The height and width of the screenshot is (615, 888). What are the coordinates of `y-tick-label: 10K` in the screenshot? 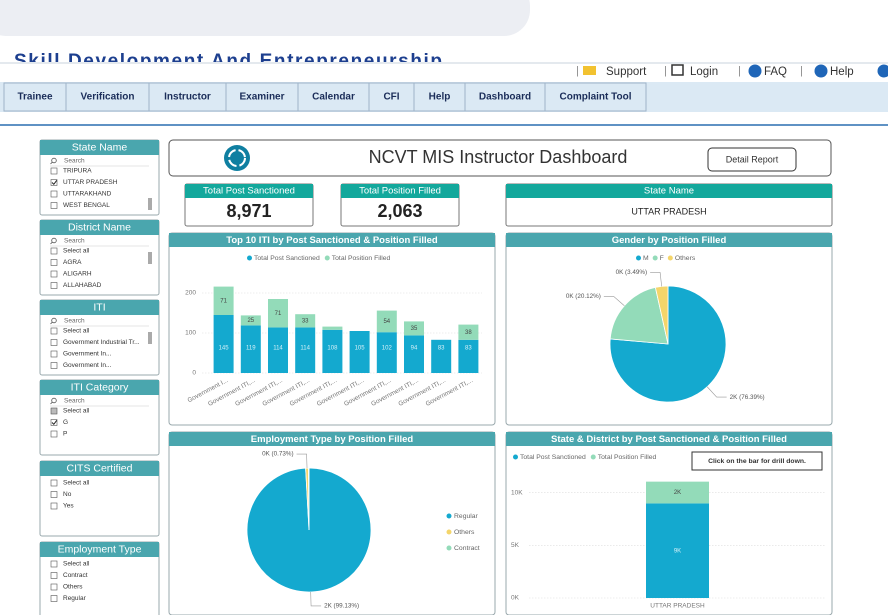 It's located at (517, 492).